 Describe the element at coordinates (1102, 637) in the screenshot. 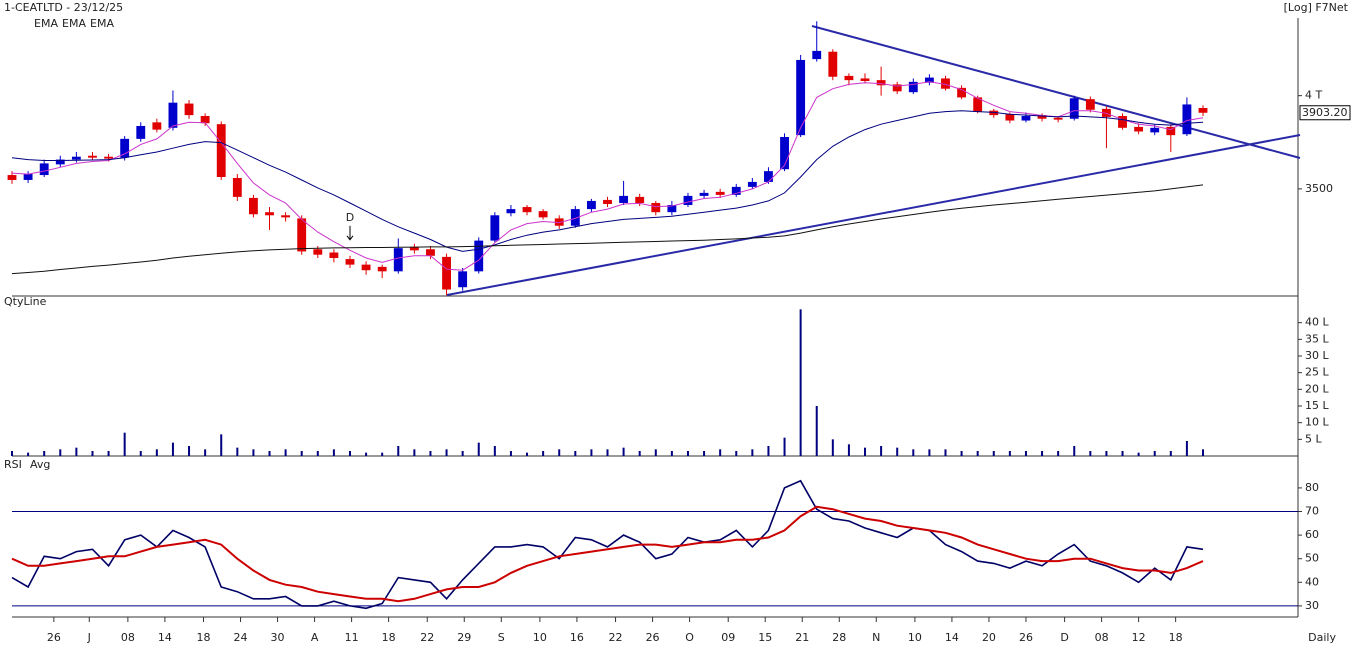

I see `x-tick-label: 08` at that location.